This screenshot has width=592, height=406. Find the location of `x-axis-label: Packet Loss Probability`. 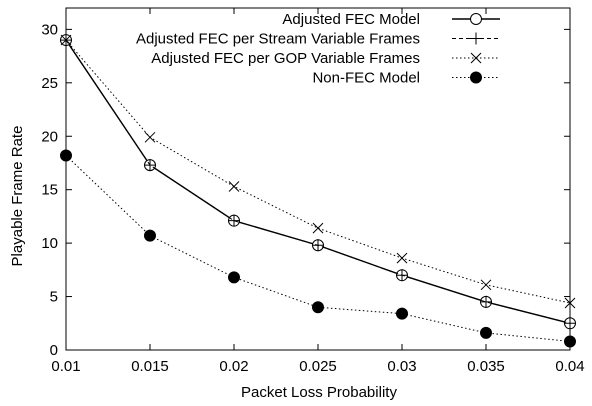

x-axis-label: Packet Loss Probability is located at coordinates (319, 392).